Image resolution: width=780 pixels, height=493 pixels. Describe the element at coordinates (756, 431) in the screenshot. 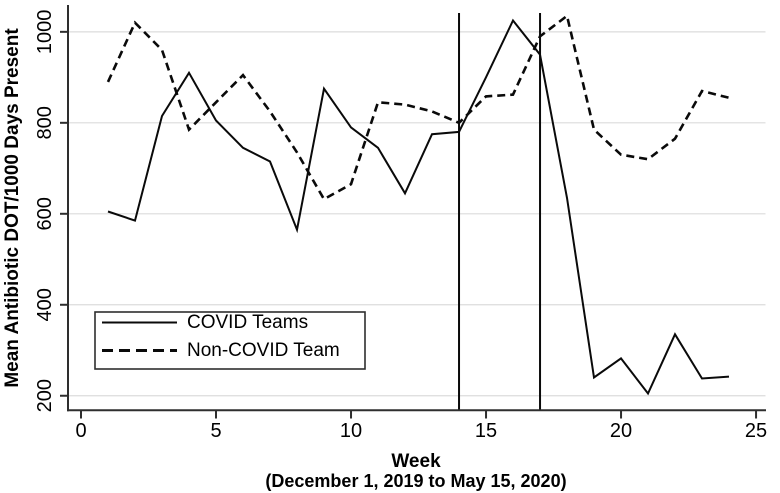

I see `x-tick-label: 25` at that location.